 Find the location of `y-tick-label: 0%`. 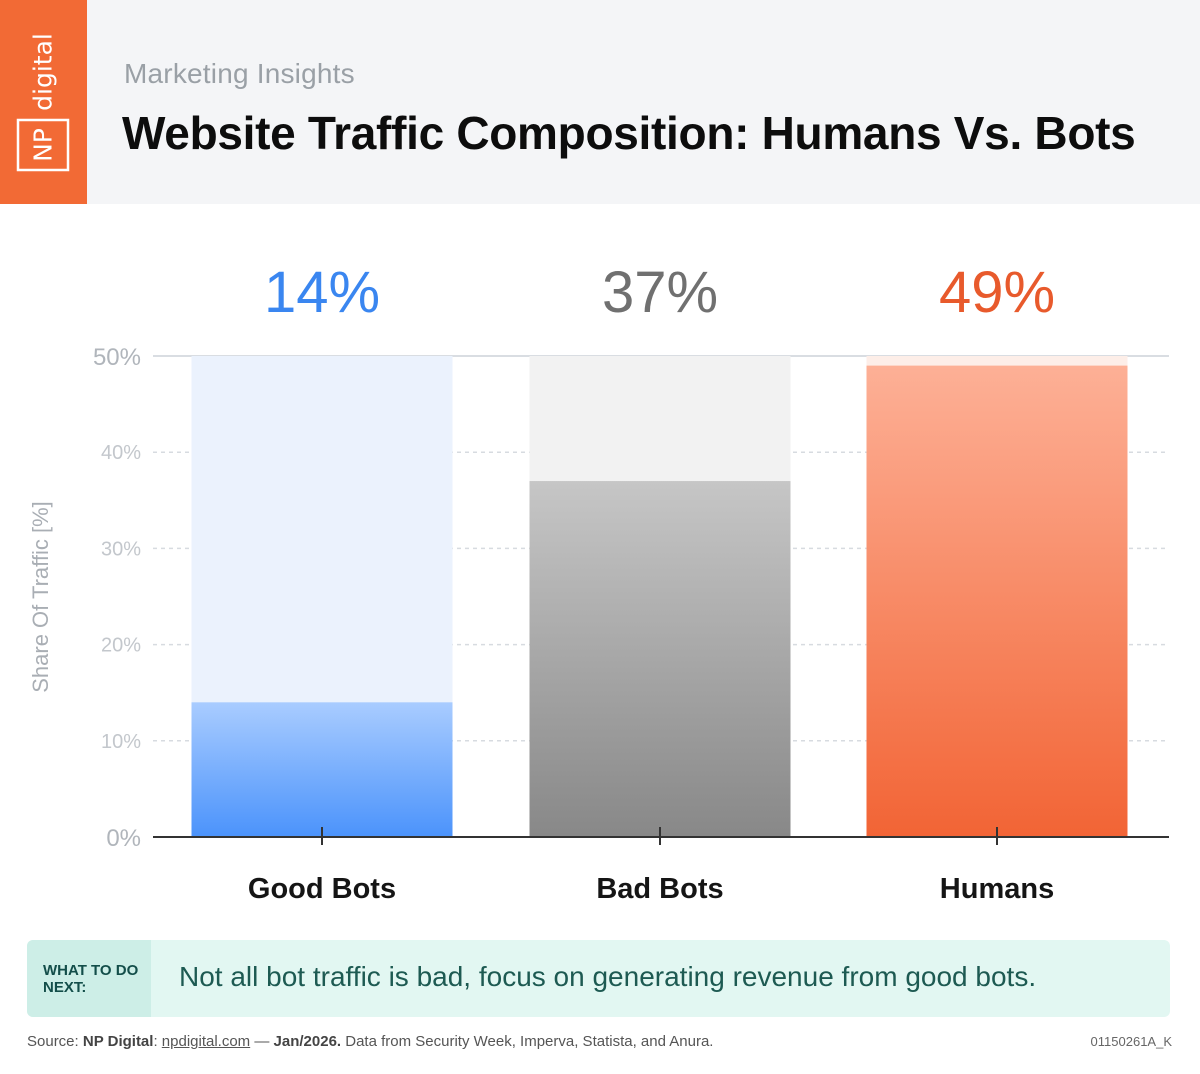

y-tick-label: 0% is located at coordinates (123, 838).